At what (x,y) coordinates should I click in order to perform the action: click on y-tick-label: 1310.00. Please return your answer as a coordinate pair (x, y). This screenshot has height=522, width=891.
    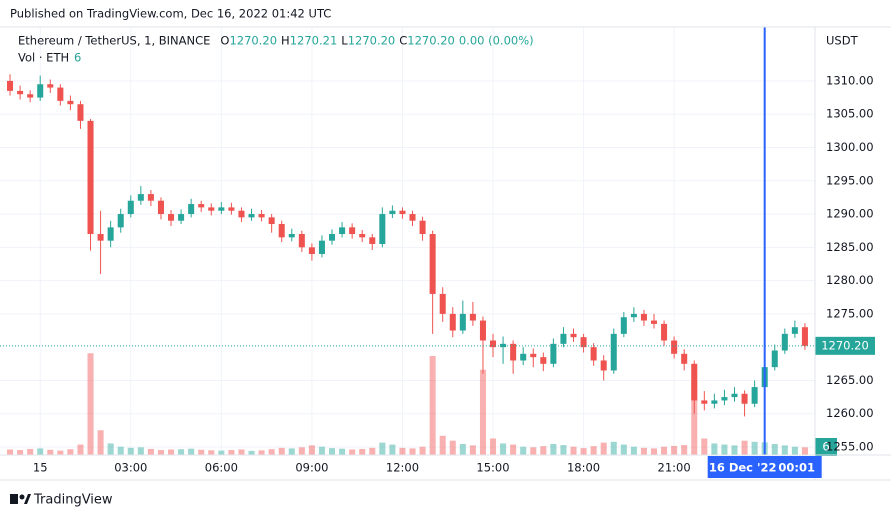
    Looking at the image, I should click on (850, 80).